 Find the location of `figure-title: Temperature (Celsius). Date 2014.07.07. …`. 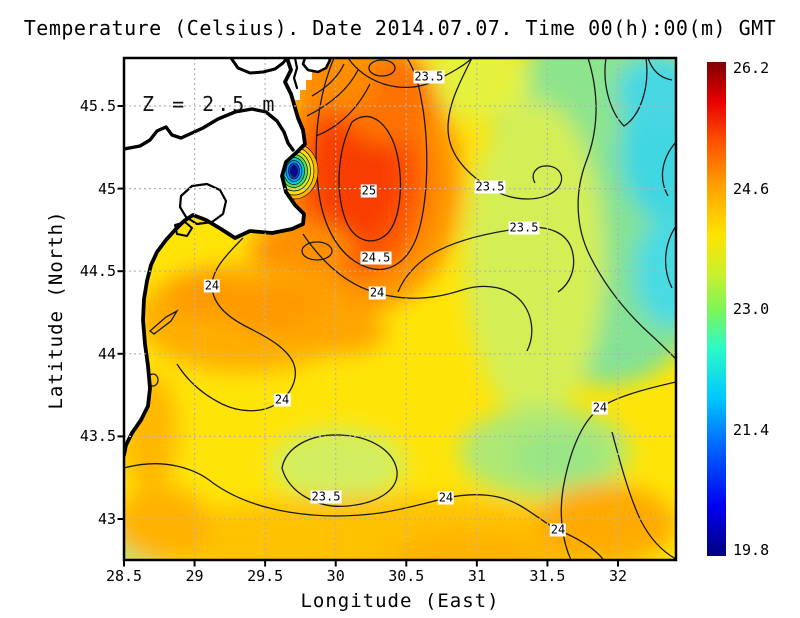

figure-title: Temperature (Celsius). Date 2014.07.07. … is located at coordinates (400, 28).